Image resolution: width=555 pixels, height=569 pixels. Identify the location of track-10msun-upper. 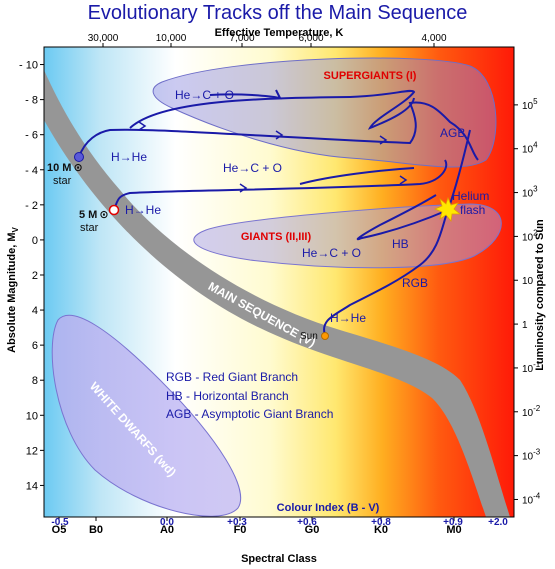
(245, 94).